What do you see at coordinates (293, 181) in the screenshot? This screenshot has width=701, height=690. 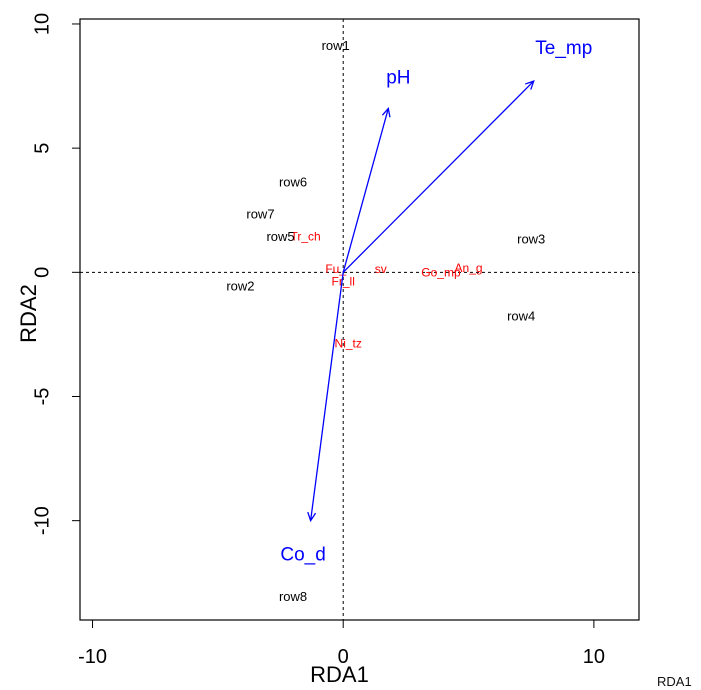 I see `site-label: row6` at bounding box center [293, 181].